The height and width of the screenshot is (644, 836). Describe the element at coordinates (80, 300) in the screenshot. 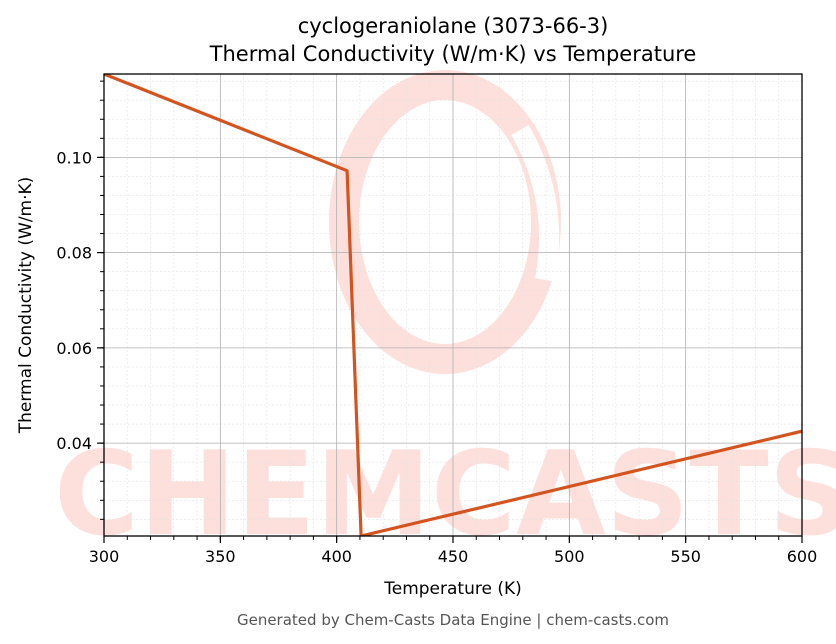

I see `y-axis: 0.04 0.06 0.08 0.10` at that location.